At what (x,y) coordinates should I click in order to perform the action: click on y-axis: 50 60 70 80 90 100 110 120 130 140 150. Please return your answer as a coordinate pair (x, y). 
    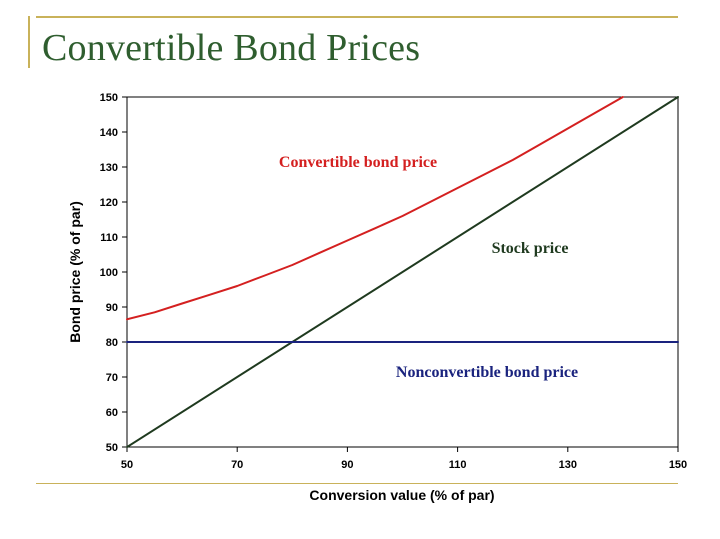
    Looking at the image, I should click on (113, 273).